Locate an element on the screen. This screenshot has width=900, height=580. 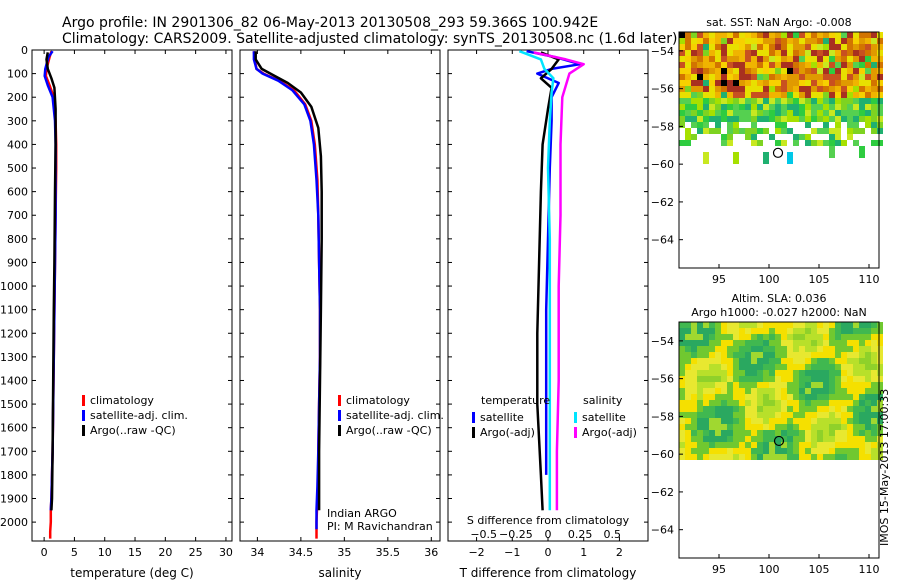
depth-tick-label: 1300 is located at coordinates (14, 357).